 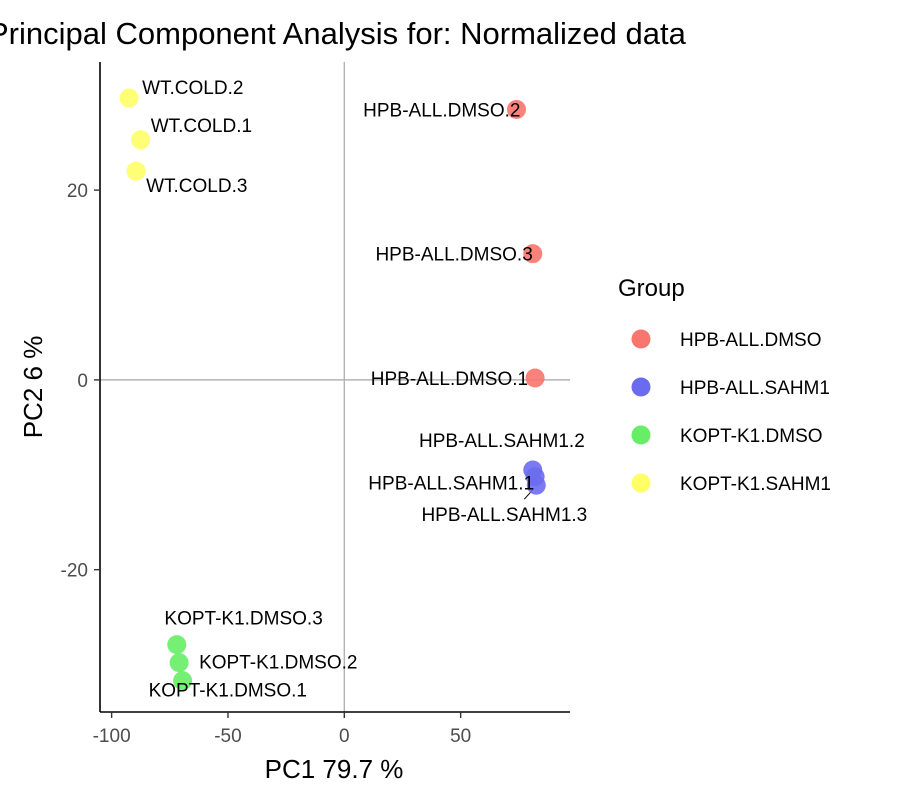 I want to click on legend-label: HPB-ALL.SAHM1, so click(x=755, y=388).